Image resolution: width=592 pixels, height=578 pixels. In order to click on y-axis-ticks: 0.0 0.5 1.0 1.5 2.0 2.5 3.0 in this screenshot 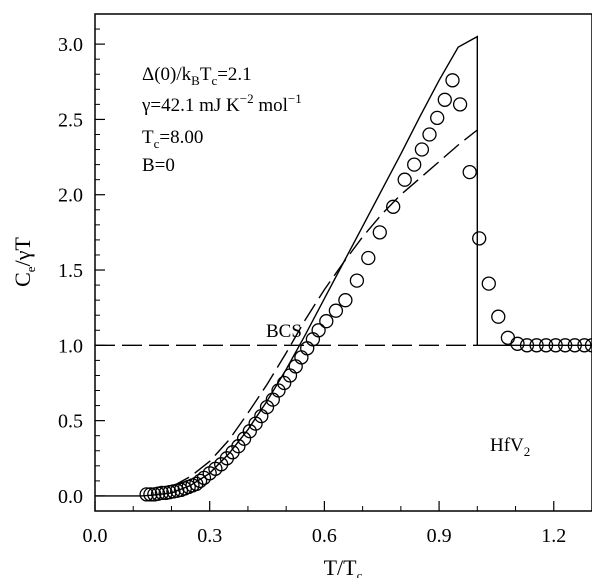, I will do `click(81, 268)`.